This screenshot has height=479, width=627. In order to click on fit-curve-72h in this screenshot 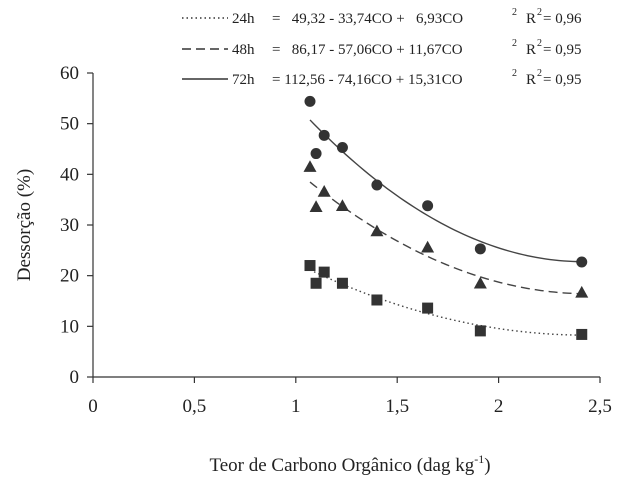, I will do `click(445, 191)`.